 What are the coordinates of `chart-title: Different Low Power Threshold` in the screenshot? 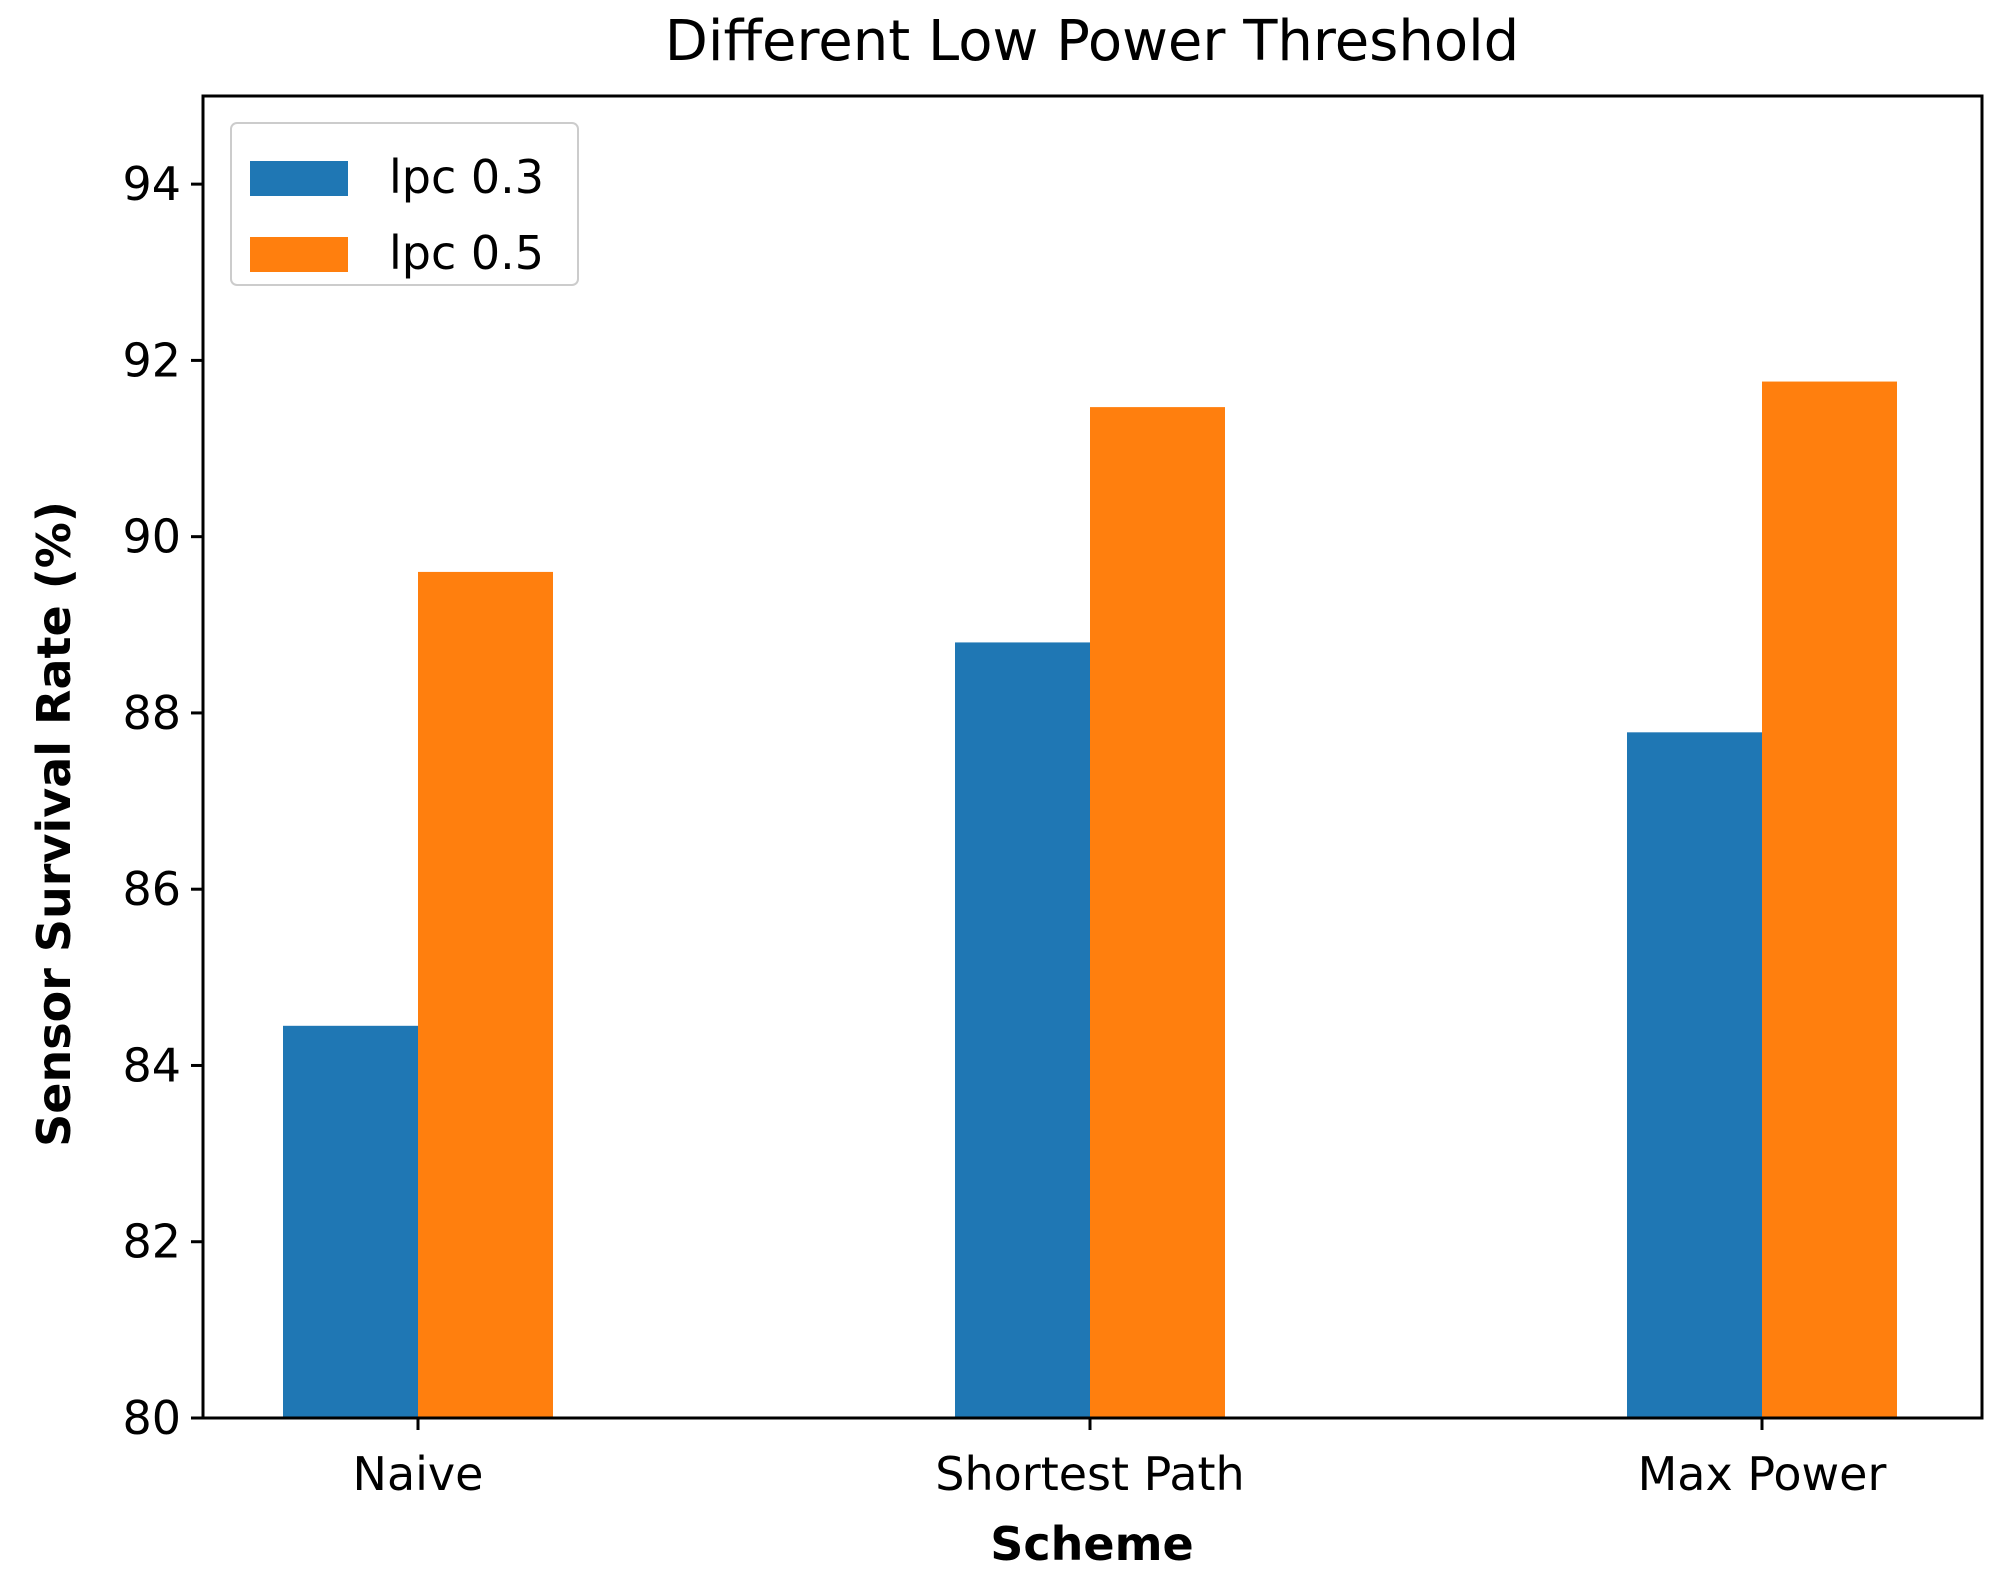 It's located at (1092, 41).